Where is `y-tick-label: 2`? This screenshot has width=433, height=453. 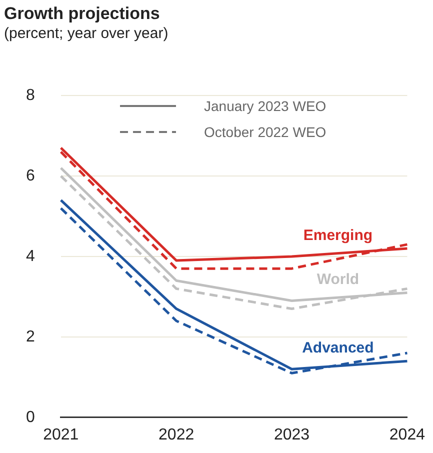
y-tick-label: 2 is located at coordinates (30, 337).